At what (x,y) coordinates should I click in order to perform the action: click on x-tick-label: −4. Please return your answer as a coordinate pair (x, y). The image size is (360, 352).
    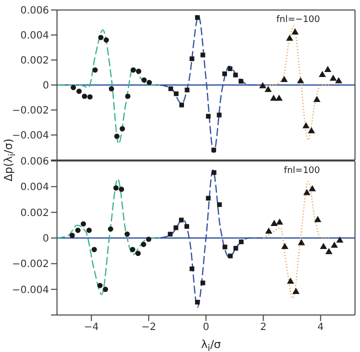
    Looking at the image, I should click on (91, 328).